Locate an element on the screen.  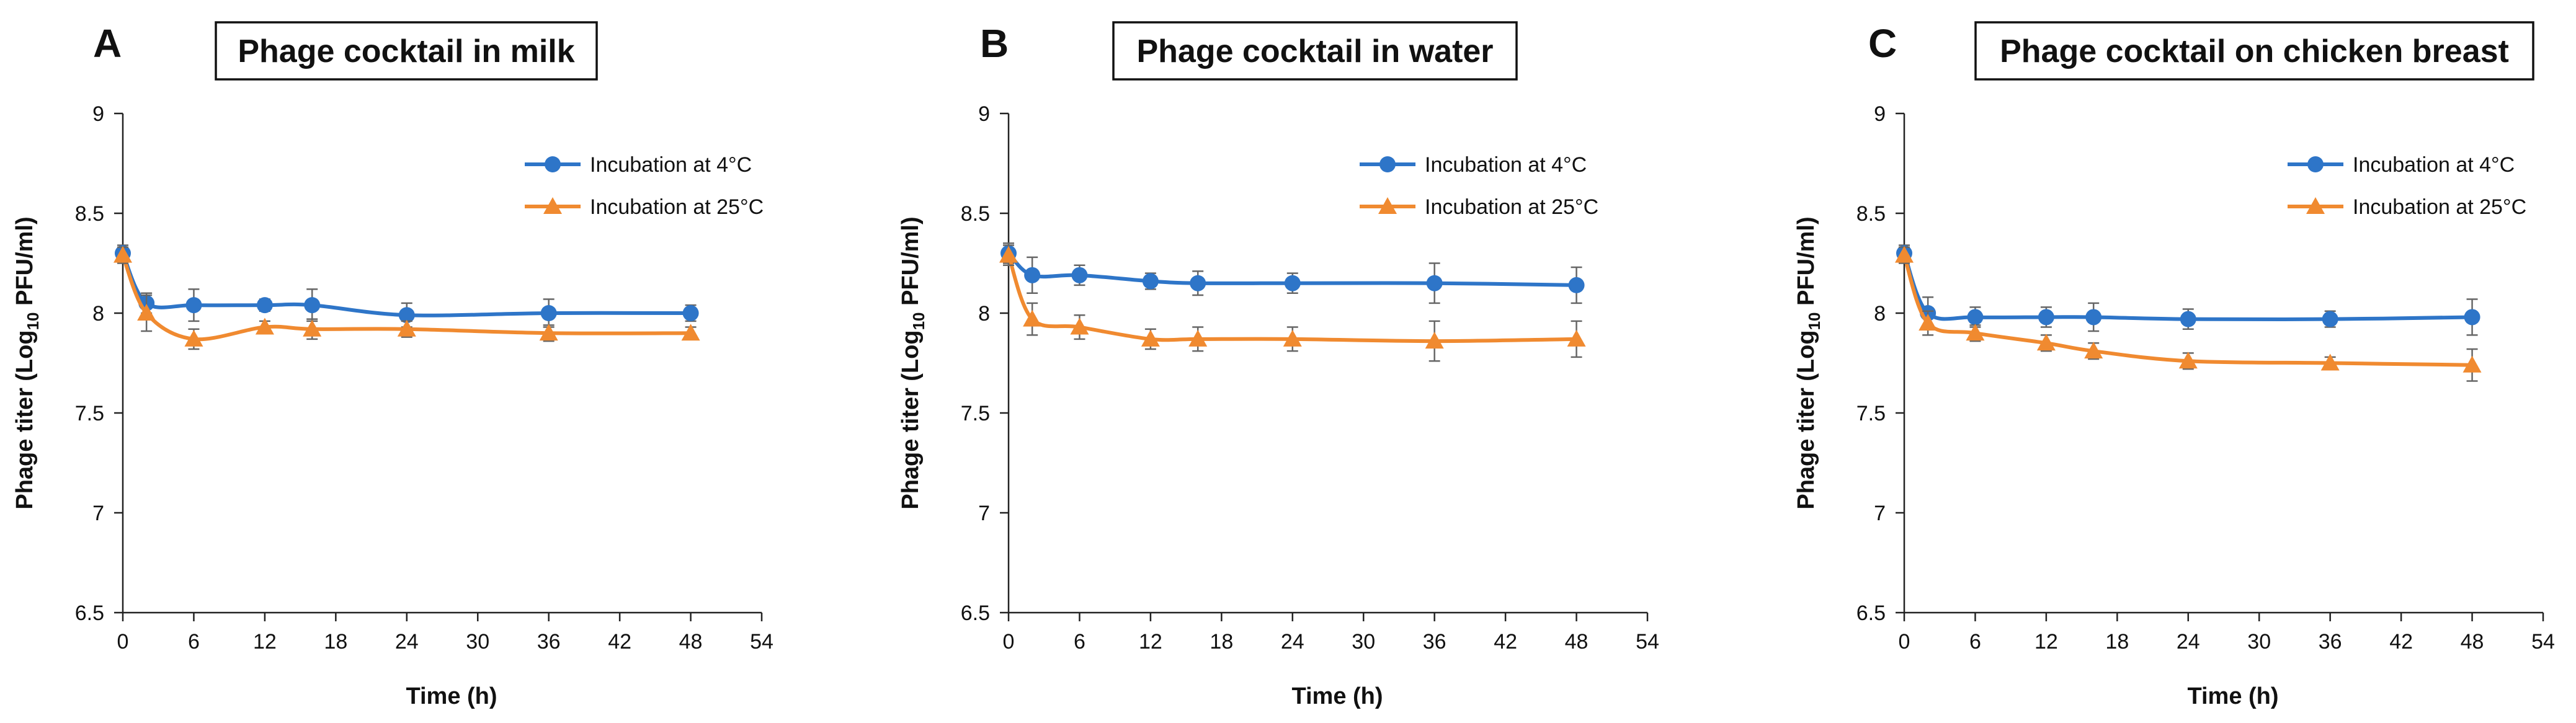
chart-title: Phage cocktail on chicken breast is located at coordinates (2255, 51).